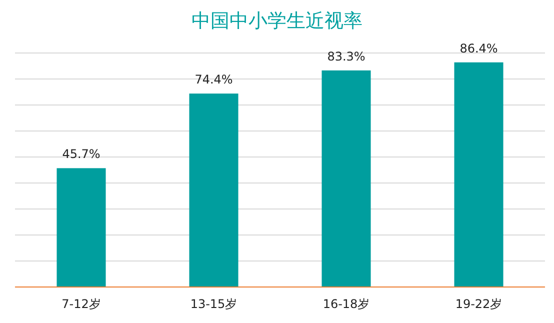 The width and height of the screenshot is (554, 323). Describe the element at coordinates (346, 304) in the screenshot. I see `x-tick-label: 16-18岁` at that location.